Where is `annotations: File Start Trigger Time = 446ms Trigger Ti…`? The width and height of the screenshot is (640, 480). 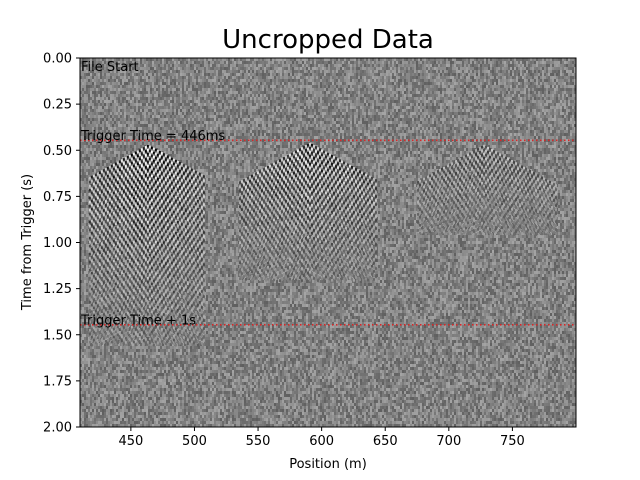 annotations: File Start Trigger Time = 446ms Trigger Ti… is located at coordinates (152, 194).